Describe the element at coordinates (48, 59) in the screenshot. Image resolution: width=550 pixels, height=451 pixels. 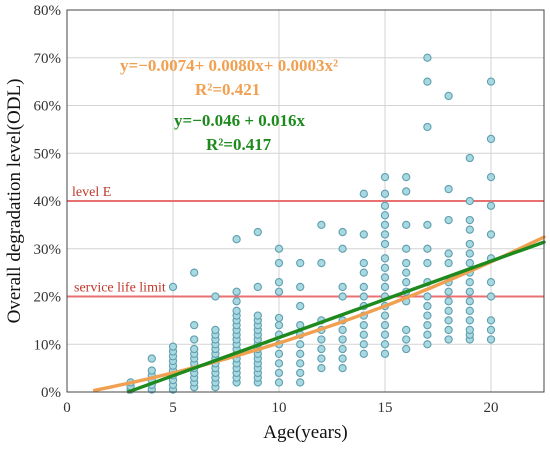
I see `y-tick-label: 70%` at that location.